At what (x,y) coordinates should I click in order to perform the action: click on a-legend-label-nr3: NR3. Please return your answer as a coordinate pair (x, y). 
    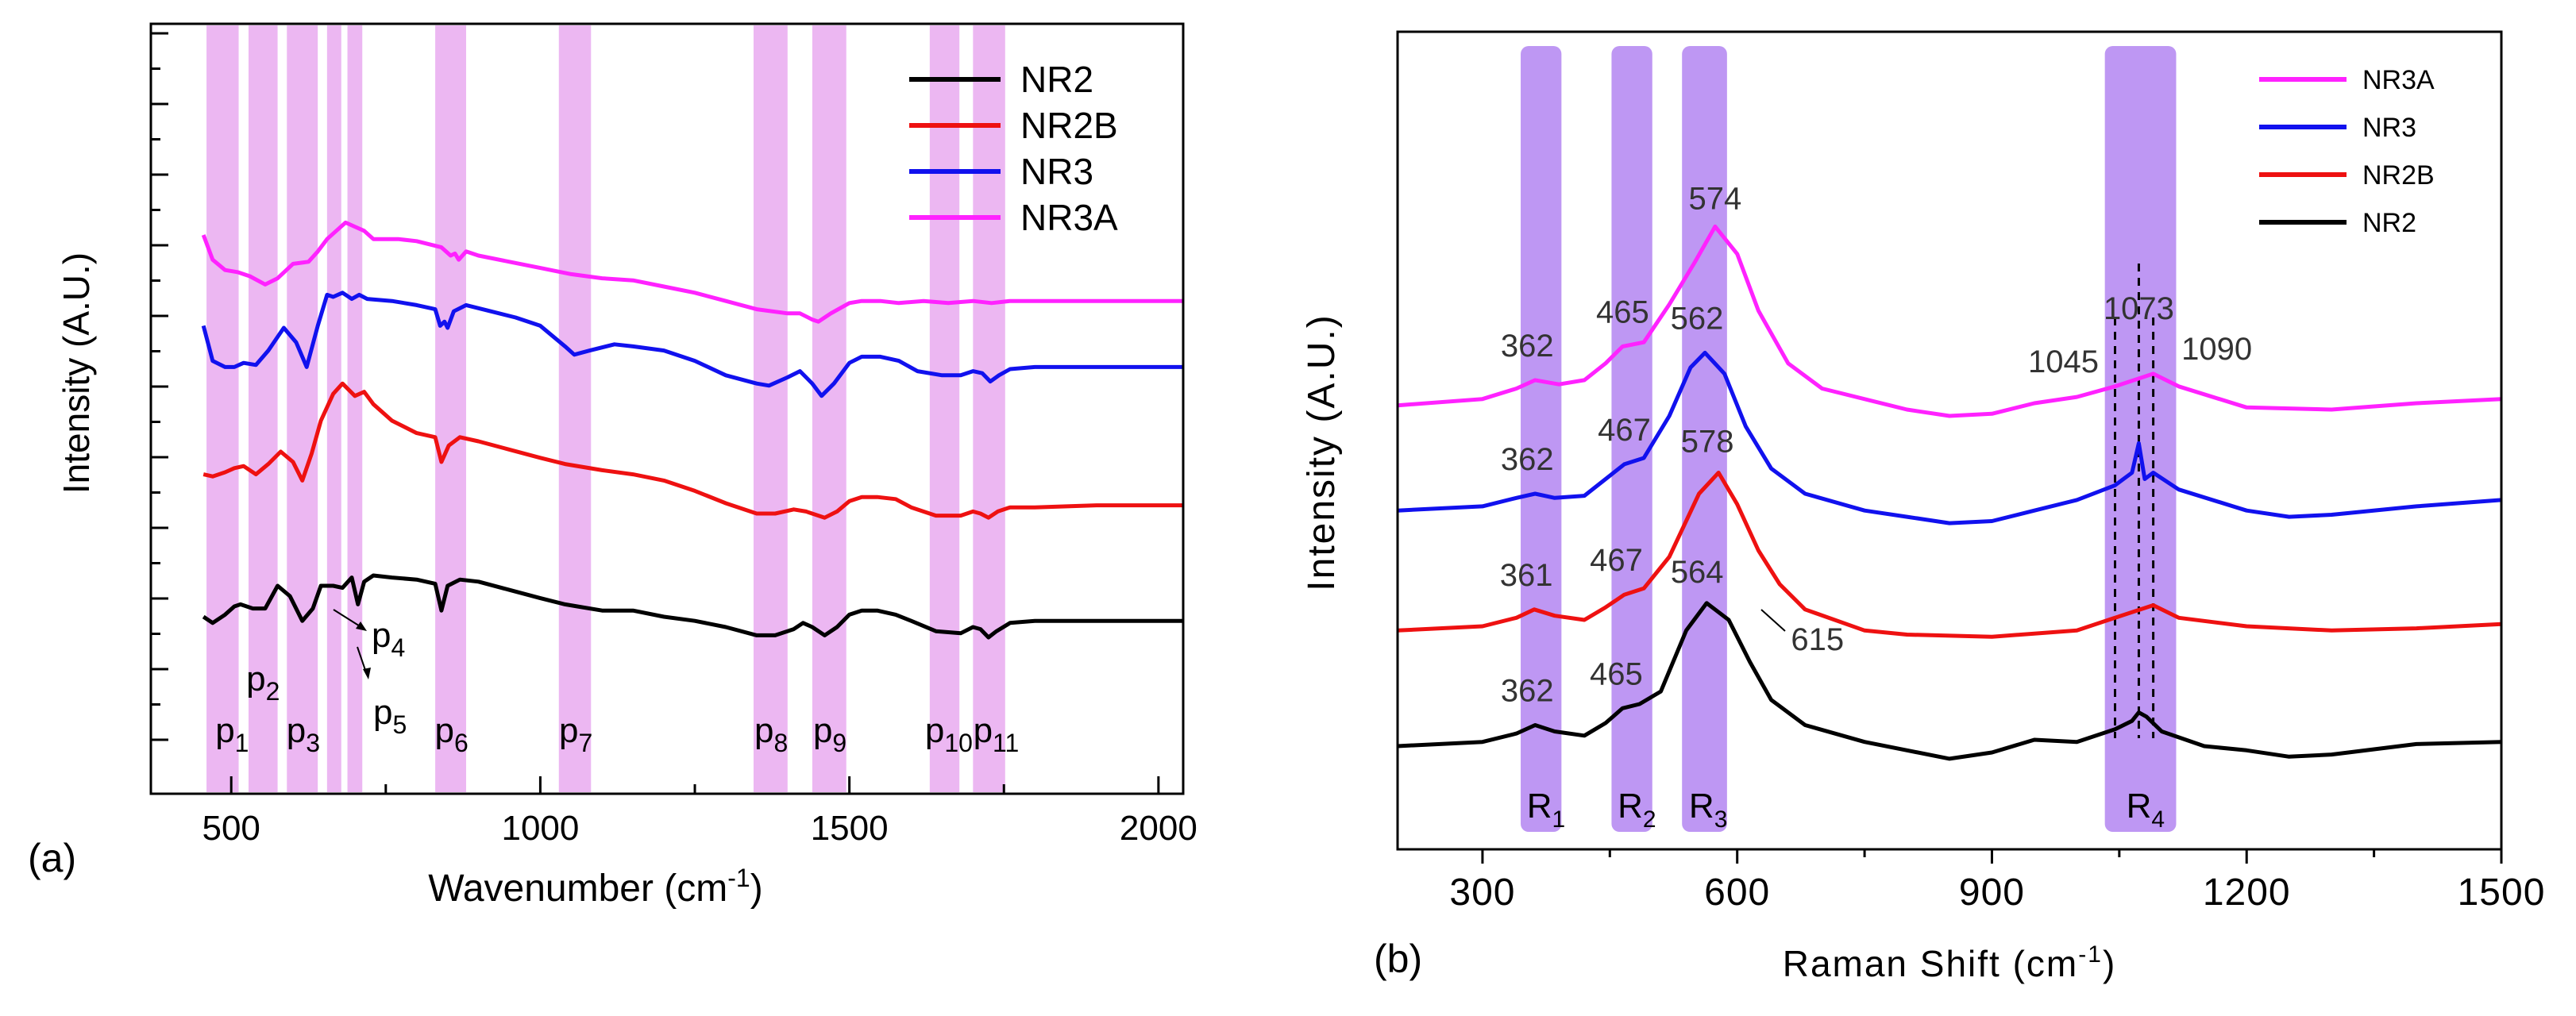
    Looking at the image, I should click on (1056, 171).